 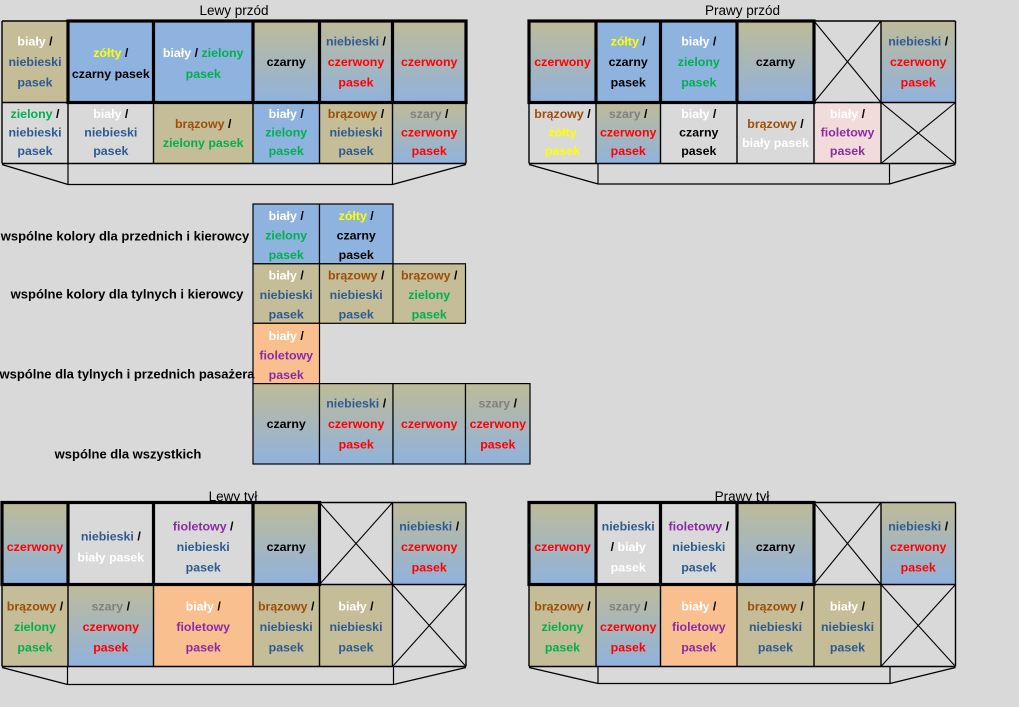 What do you see at coordinates (111, 74) in the screenshot?
I see `svg-text: czarny pasek` at bounding box center [111, 74].